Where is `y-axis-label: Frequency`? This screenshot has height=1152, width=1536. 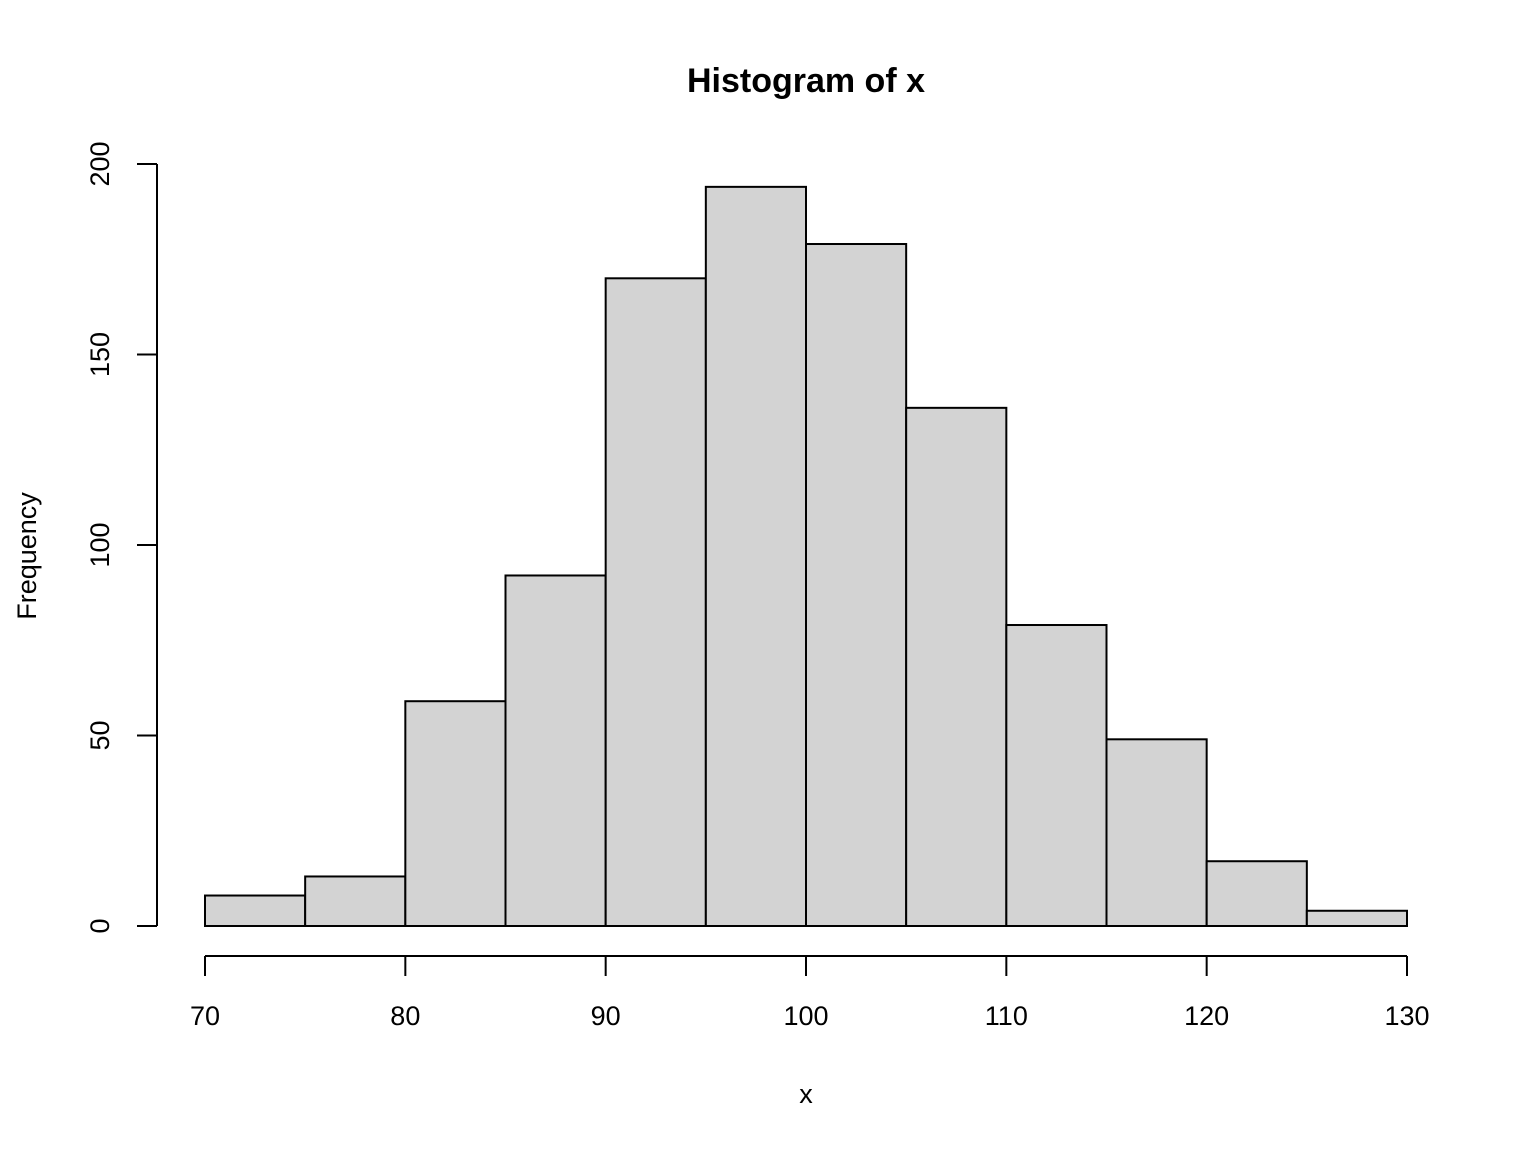
y-axis-label: Frequency is located at coordinates (27, 556).